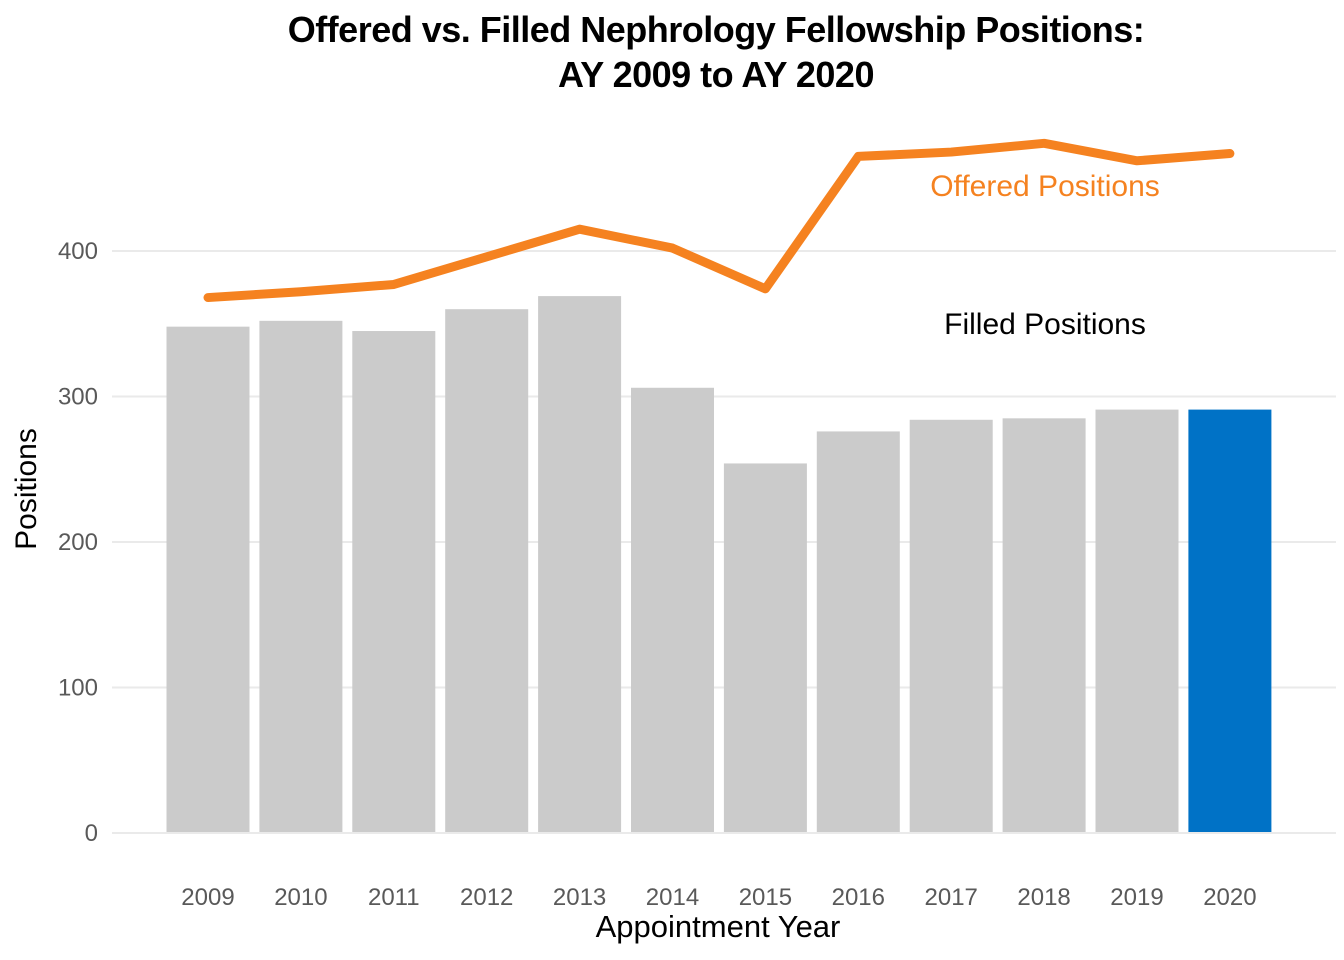 The height and width of the screenshot is (960, 1344). I want to click on y-tick-label-300: 300, so click(78, 397).